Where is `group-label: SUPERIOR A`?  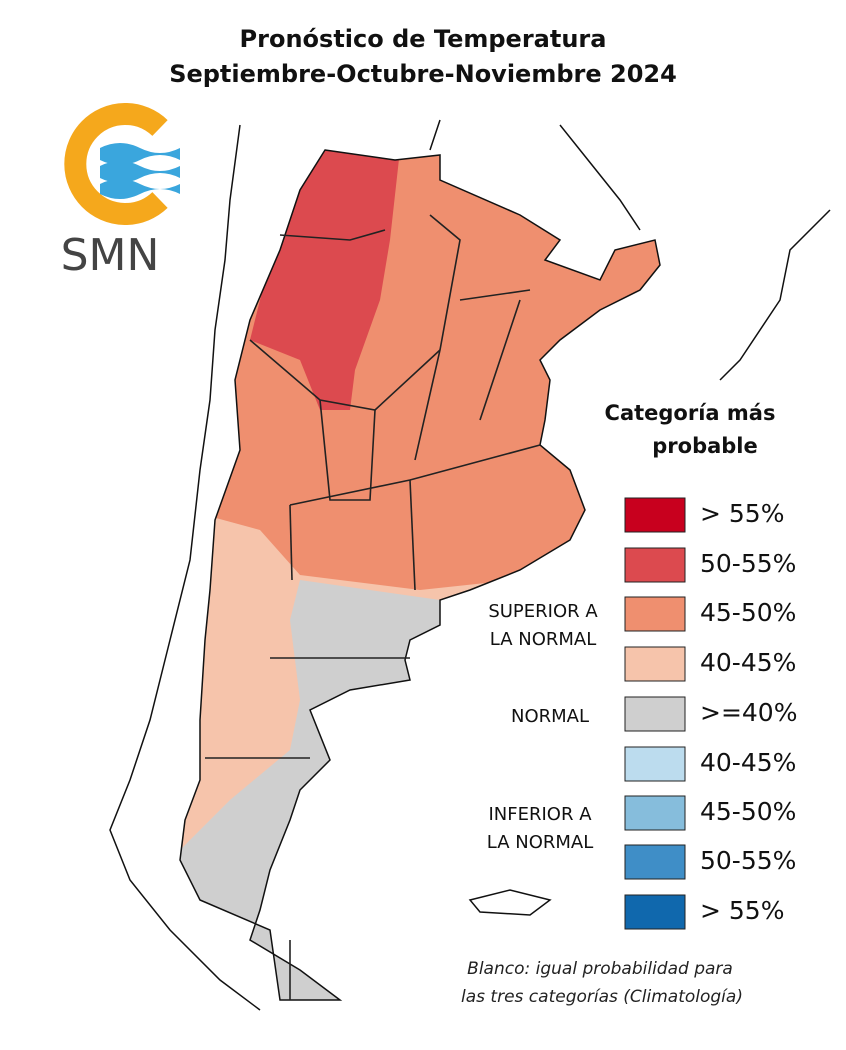
group-label: SUPERIOR A is located at coordinates (543, 611).